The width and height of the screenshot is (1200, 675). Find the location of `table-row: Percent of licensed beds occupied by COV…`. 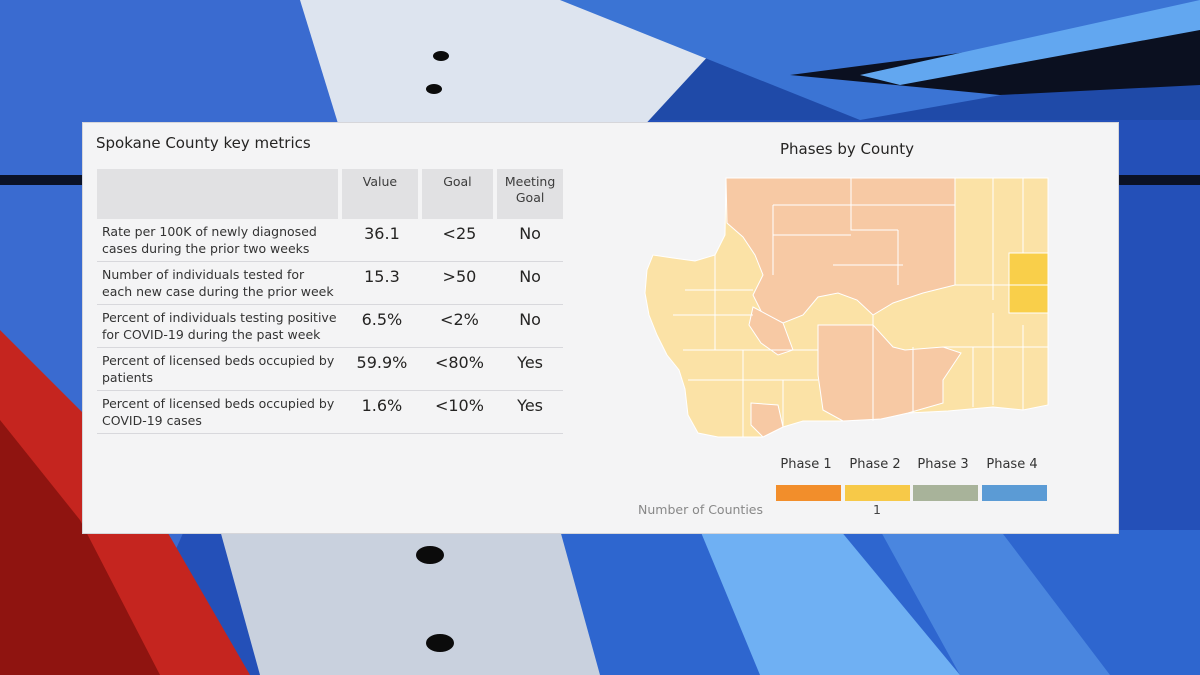

table-row: Percent of licensed beds occupied by COV… is located at coordinates (330, 412).